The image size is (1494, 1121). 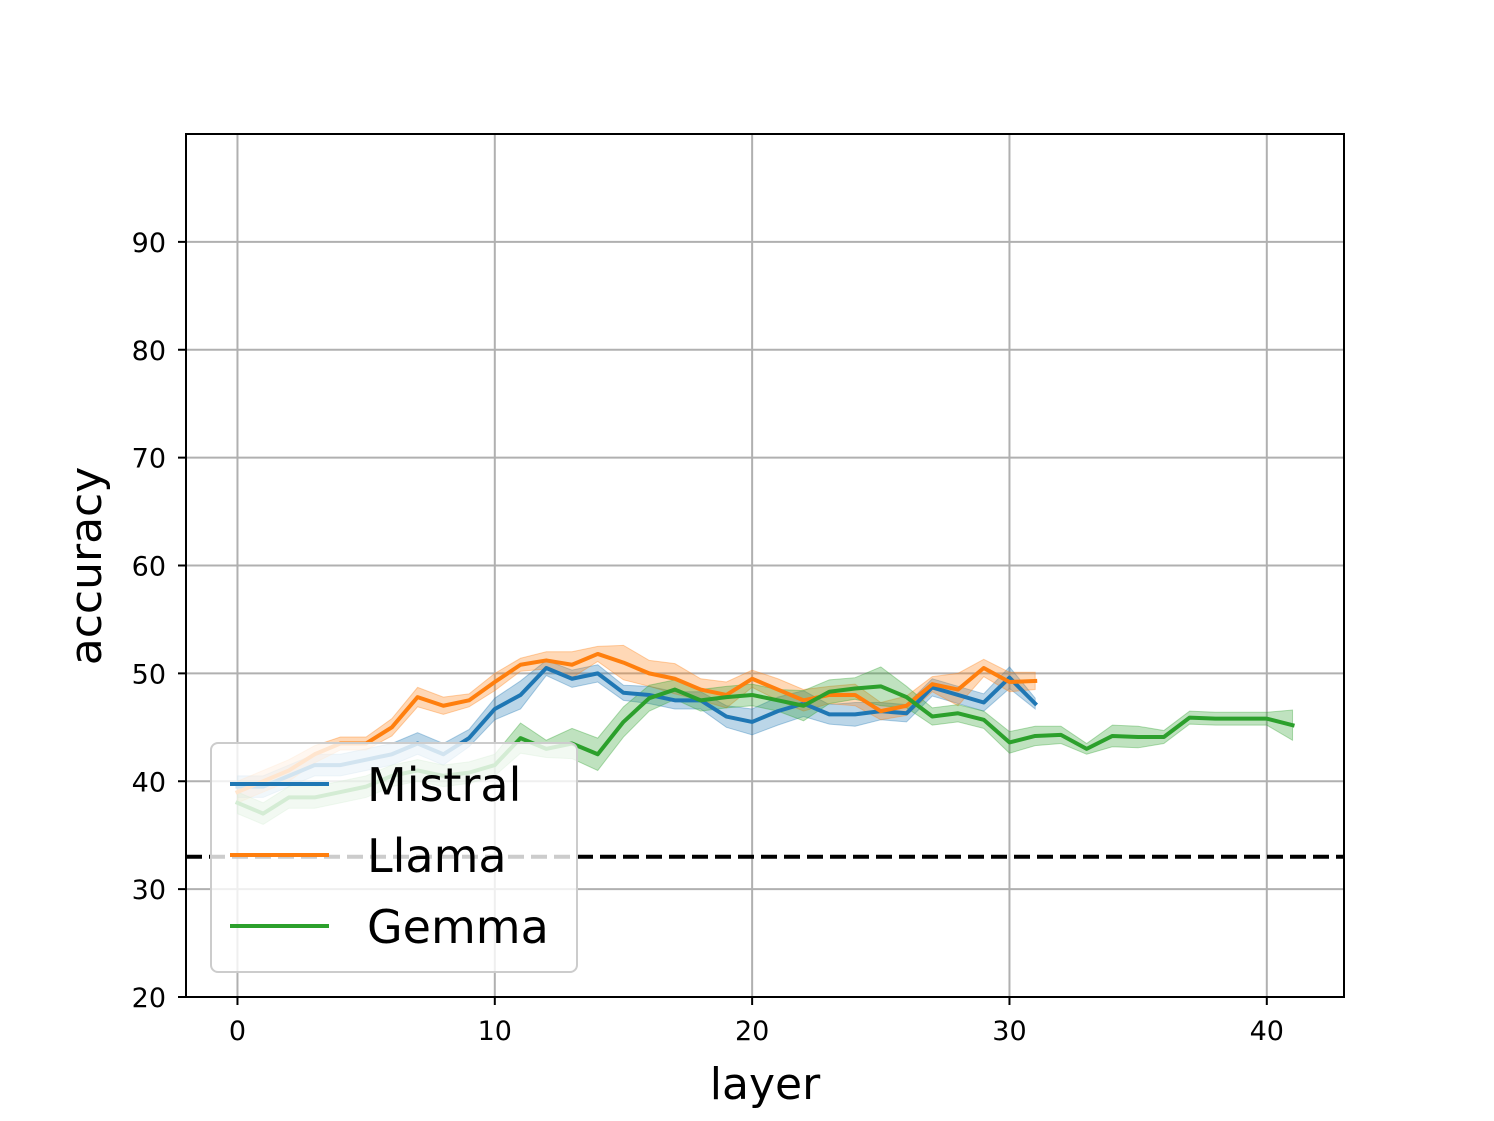 I want to click on line-llama, so click(x=636, y=723).